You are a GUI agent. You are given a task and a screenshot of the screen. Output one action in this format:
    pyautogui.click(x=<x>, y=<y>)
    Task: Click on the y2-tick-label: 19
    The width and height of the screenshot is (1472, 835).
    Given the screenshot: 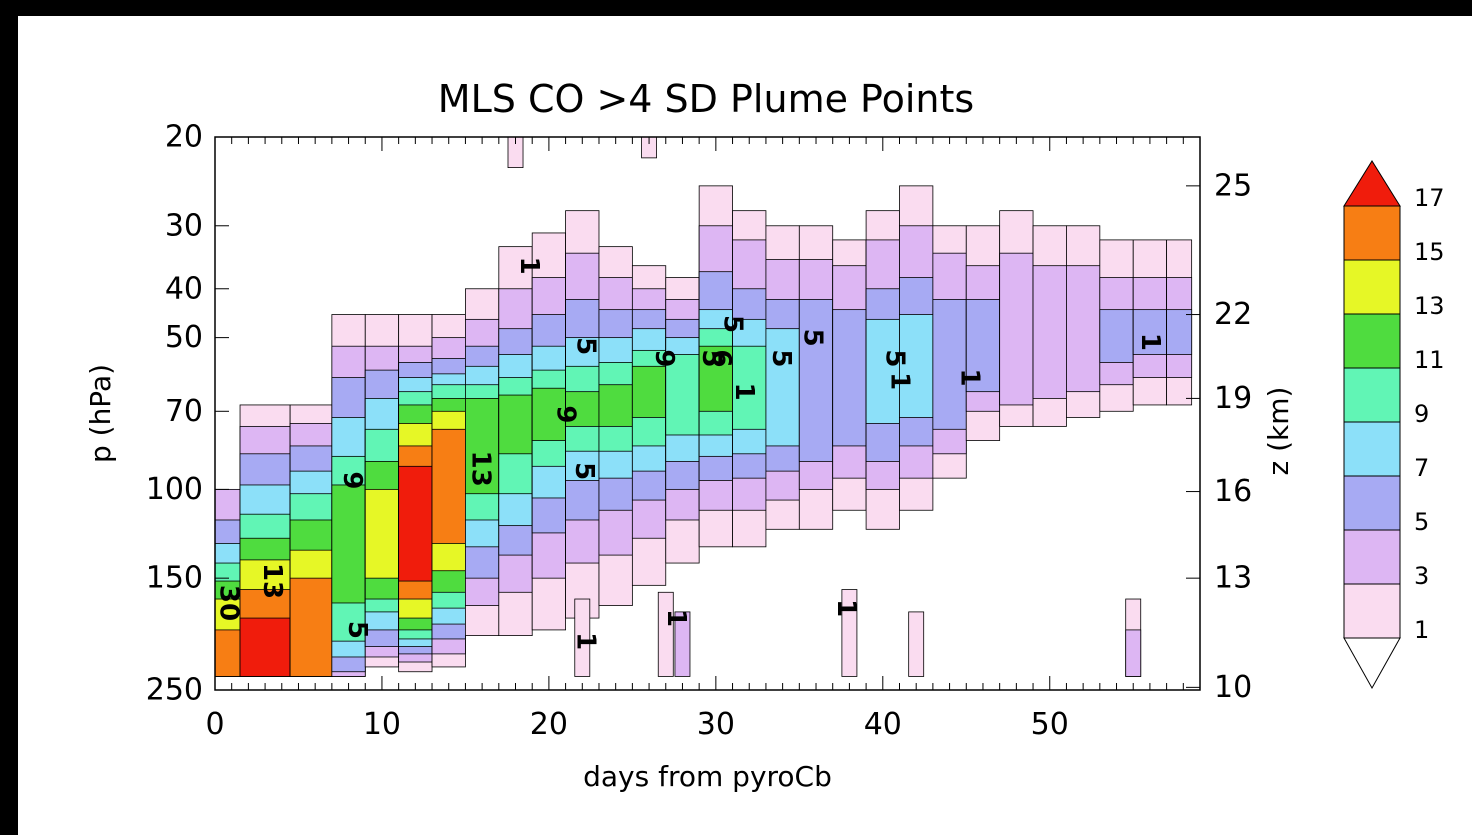 What is the action you would take?
    pyautogui.click(x=1233, y=398)
    